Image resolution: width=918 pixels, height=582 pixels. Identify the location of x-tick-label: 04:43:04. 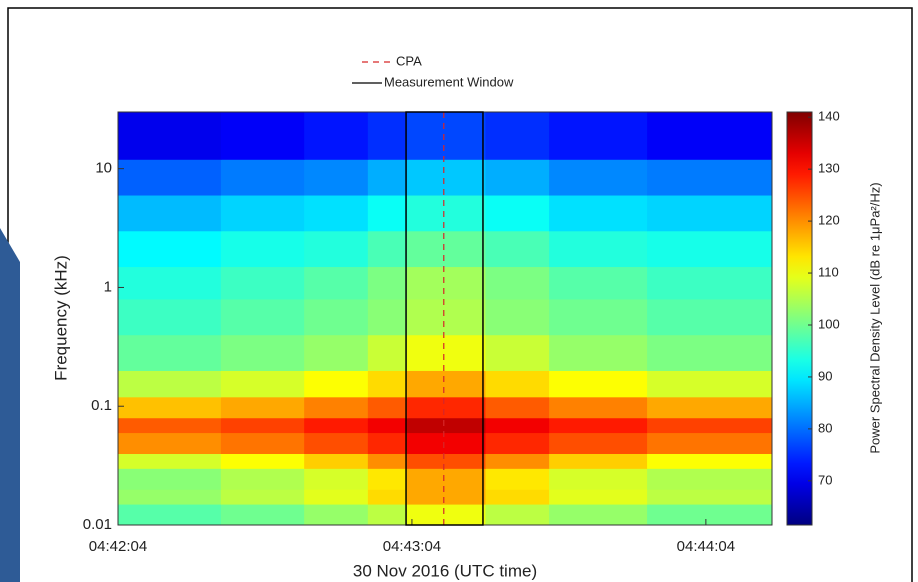
(412, 546).